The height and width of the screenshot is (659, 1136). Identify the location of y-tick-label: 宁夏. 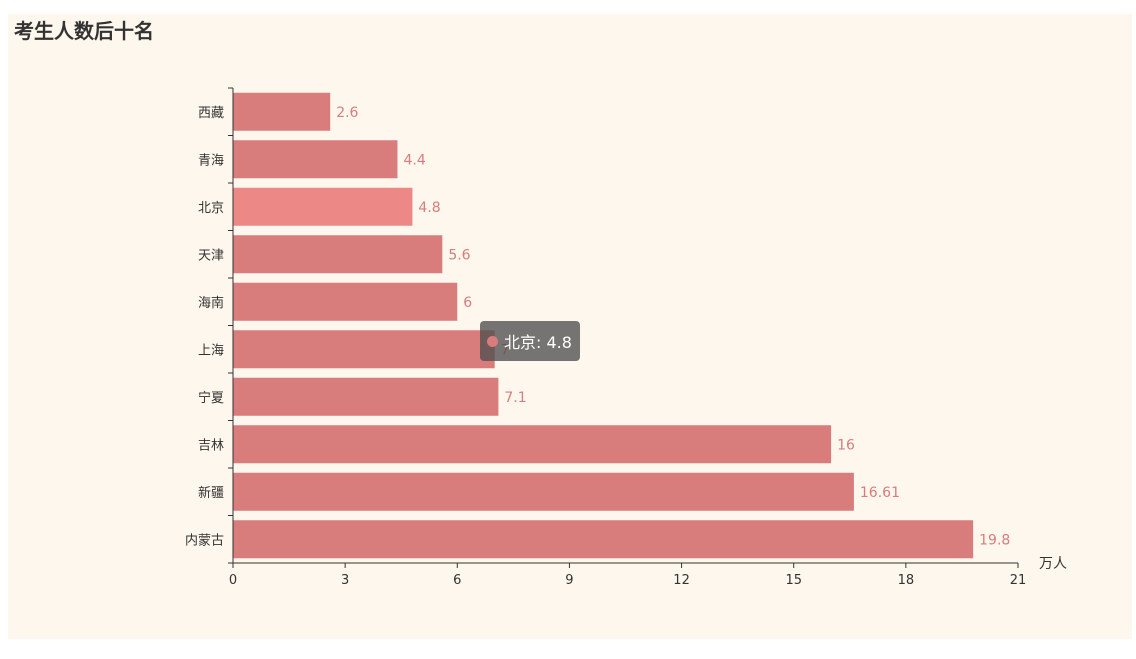
(211, 398).